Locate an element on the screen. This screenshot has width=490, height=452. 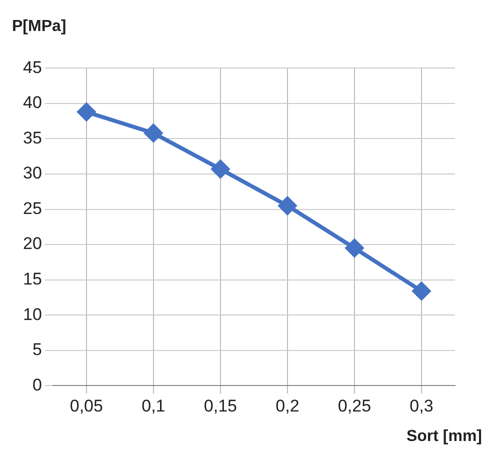
y-tick-label: 5 is located at coordinates (37, 350).